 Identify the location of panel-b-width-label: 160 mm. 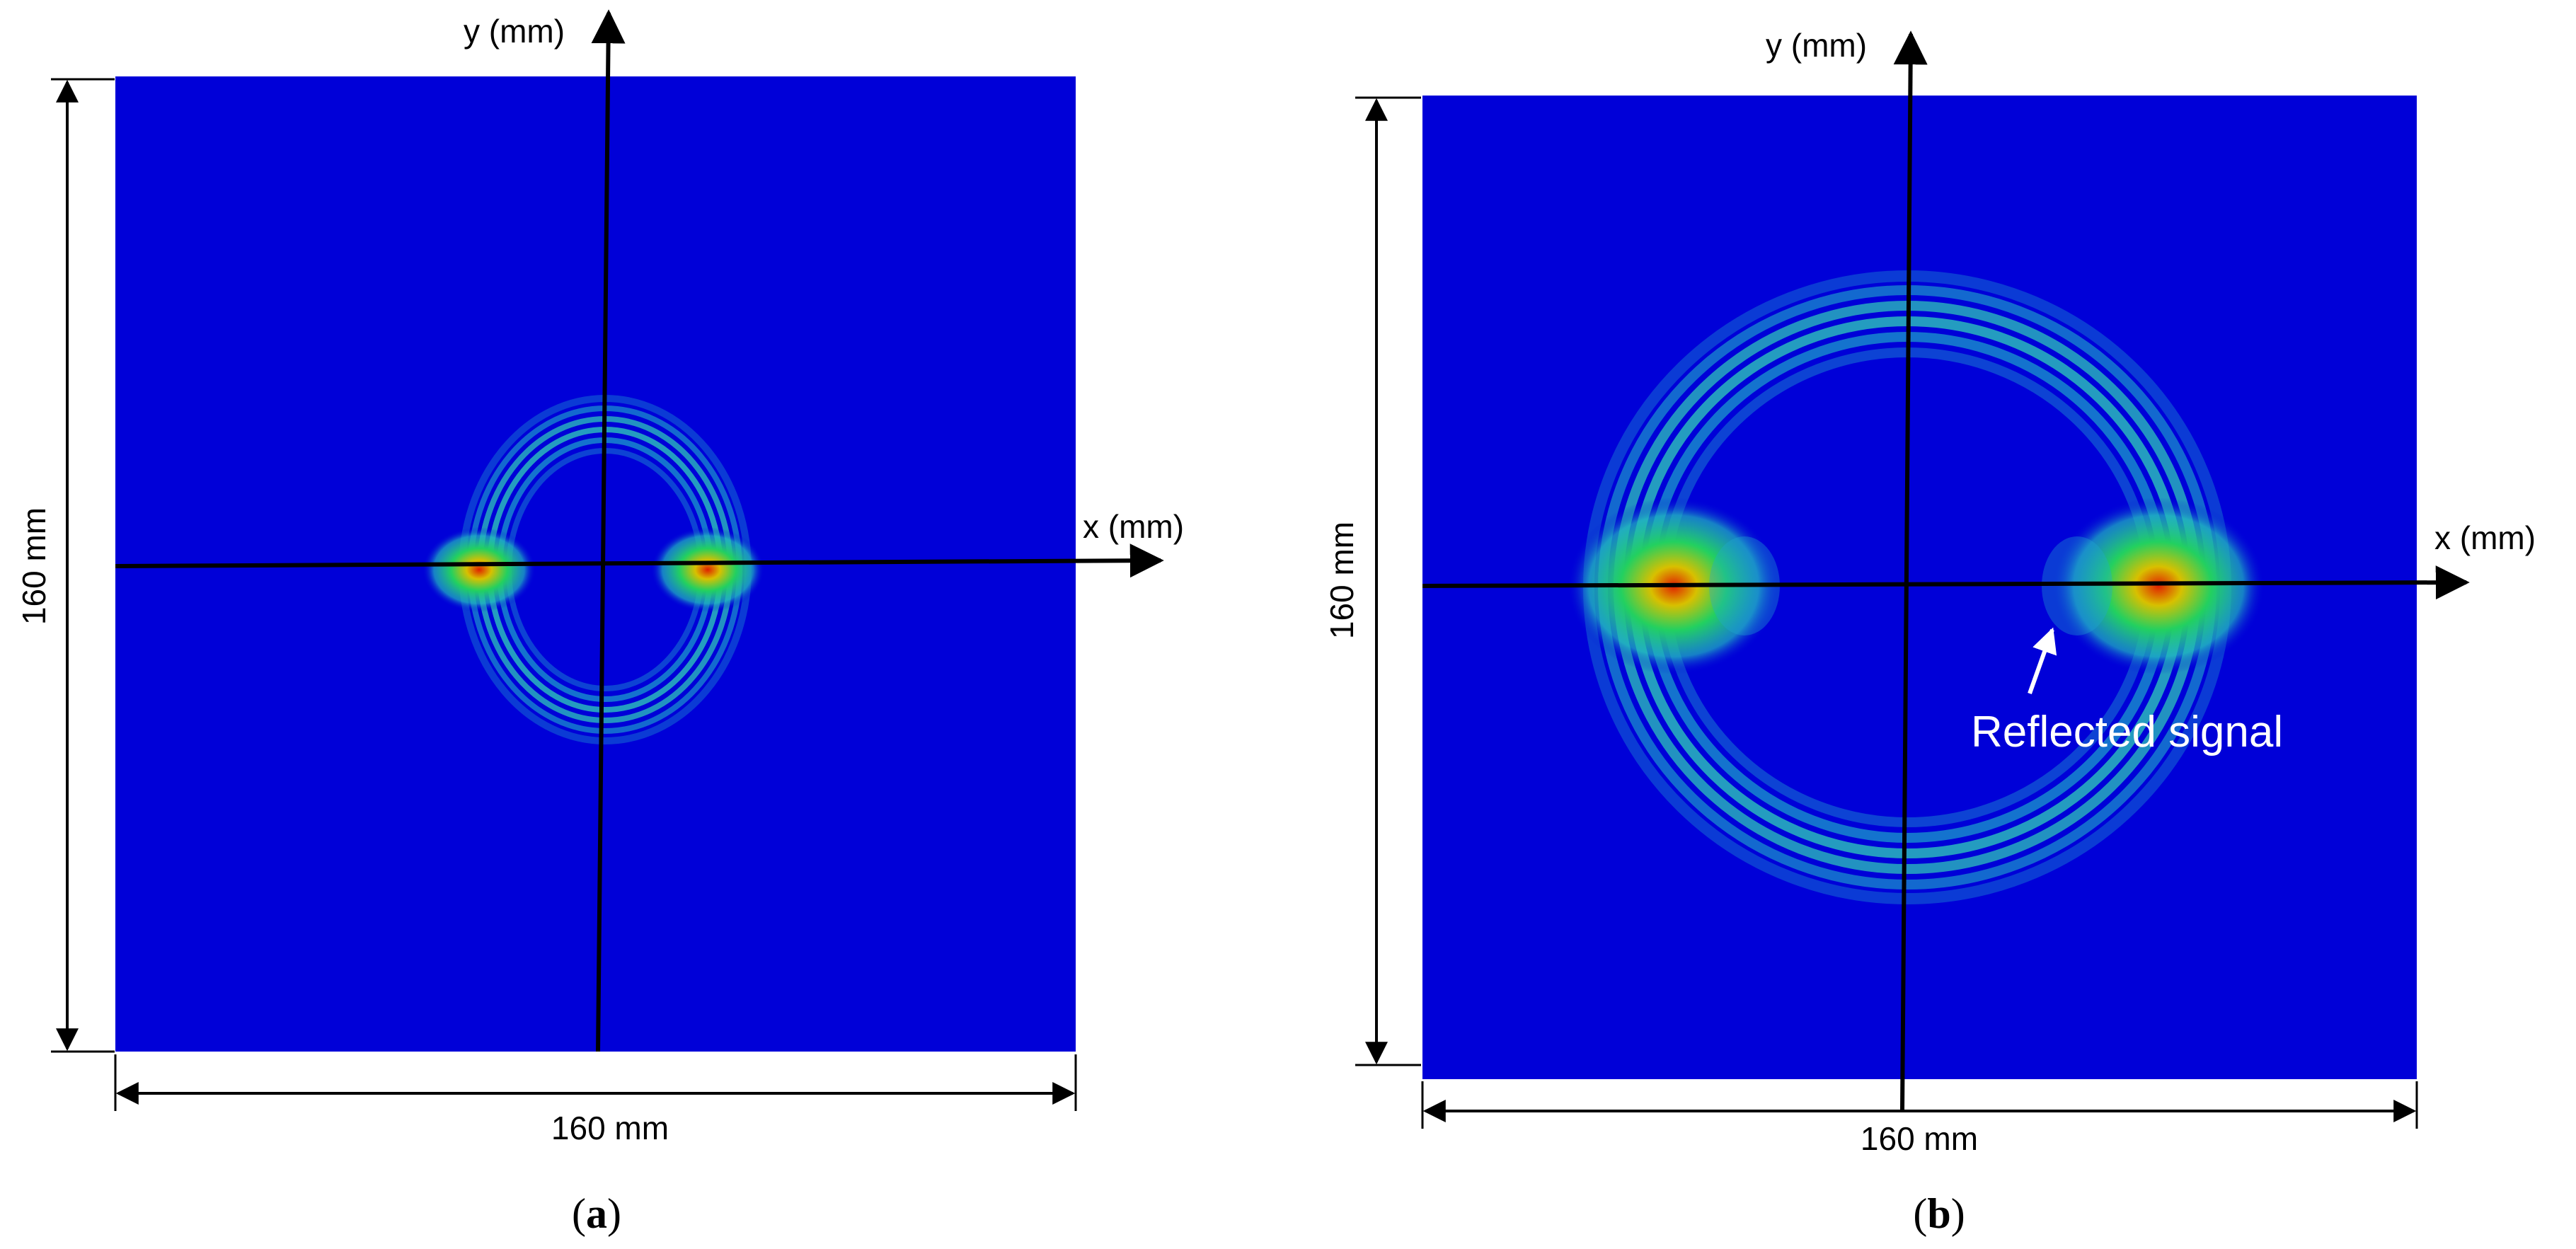
(1920, 1138).